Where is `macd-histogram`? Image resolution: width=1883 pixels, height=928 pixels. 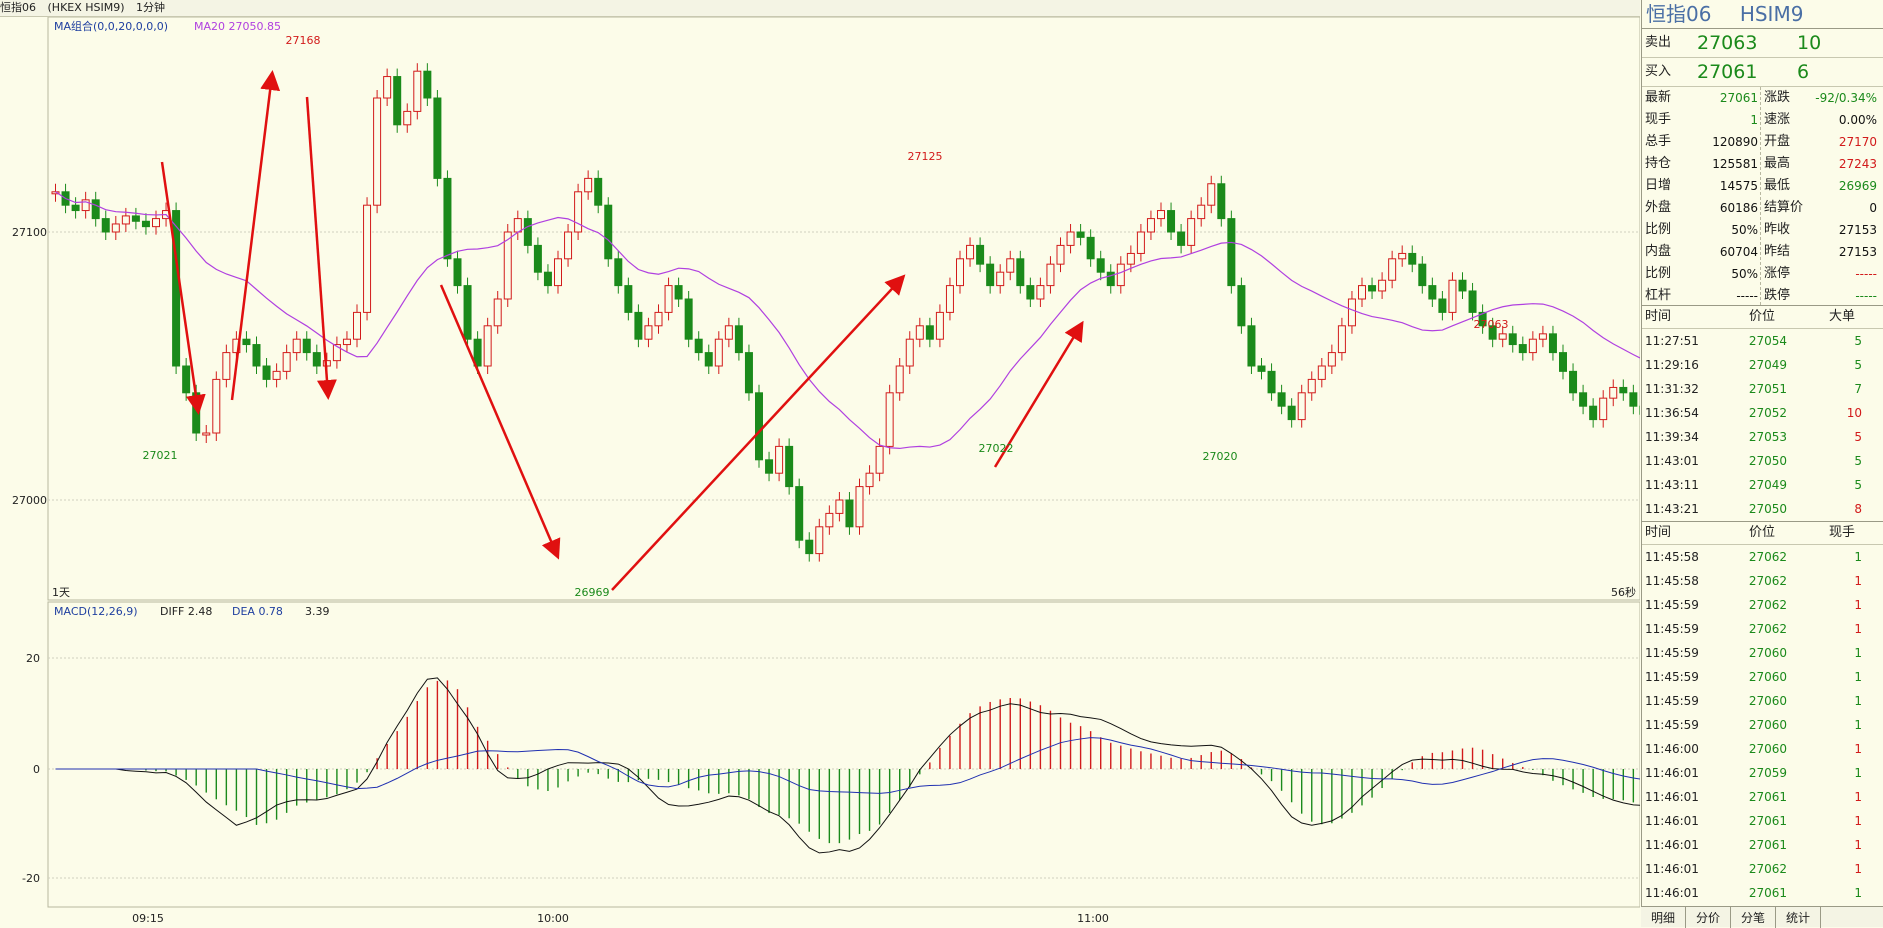 macd-histogram is located at coordinates (848, 761).